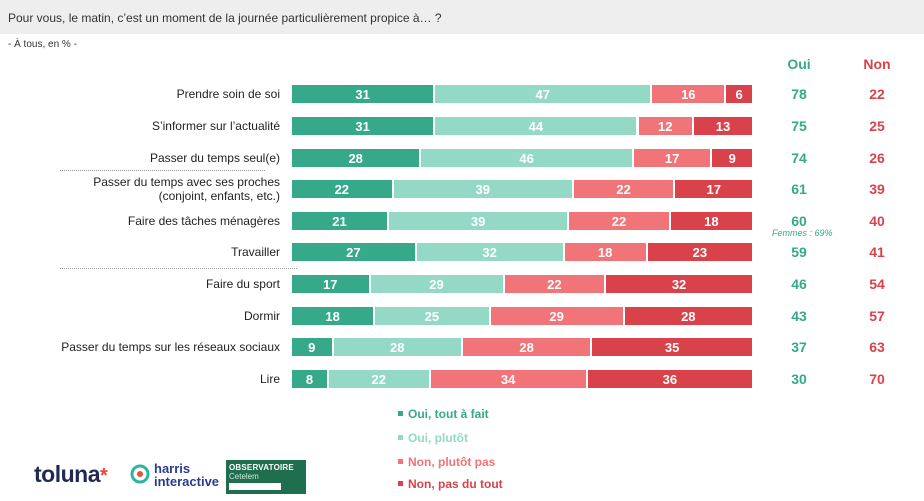 This screenshot has width=924, height=501. I want to click on oui-total: 30, so click(799, 379).